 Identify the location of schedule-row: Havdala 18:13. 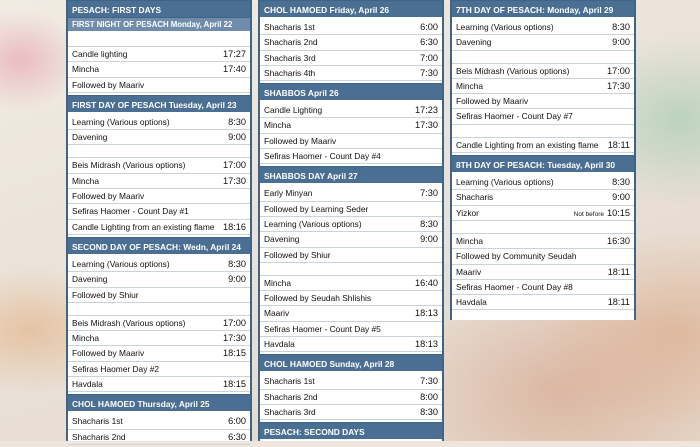
(351, 345).